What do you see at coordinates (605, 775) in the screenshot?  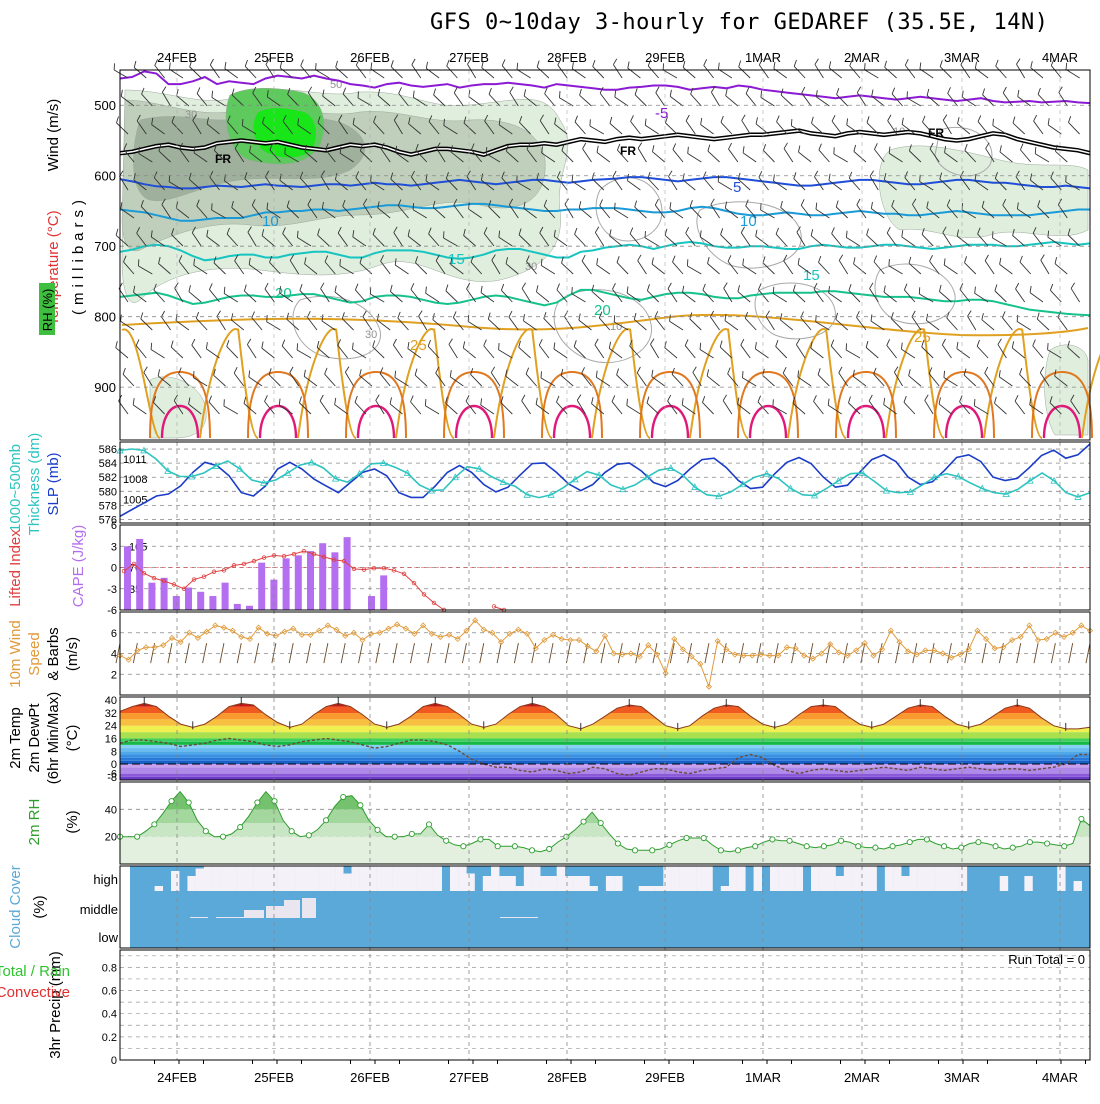 I see `temp-band` at bounding box center [605, 775].